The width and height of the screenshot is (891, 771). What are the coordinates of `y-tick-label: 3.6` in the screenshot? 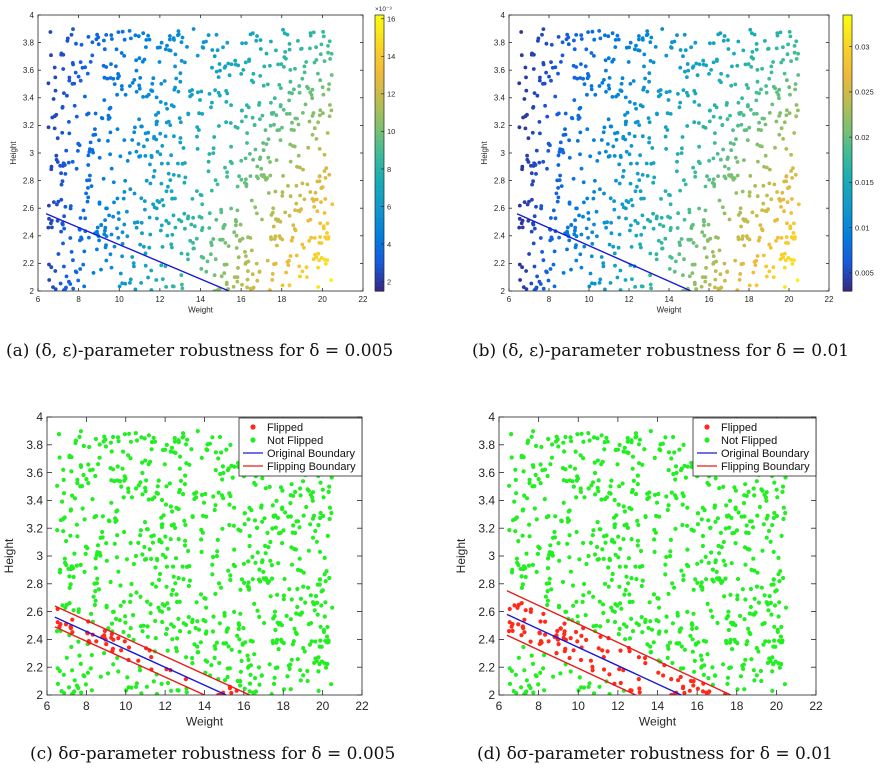 It's located at (486, 473).